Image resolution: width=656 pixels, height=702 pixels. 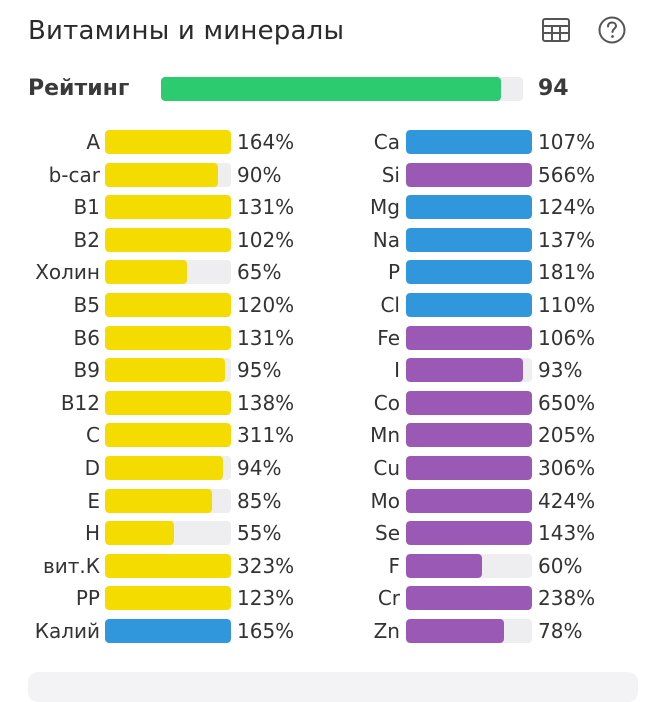 What do you see at coordinates (259, 533) in the screenshot?
I see `vitamin-percent: 55%` at bounding box center [259, 533].